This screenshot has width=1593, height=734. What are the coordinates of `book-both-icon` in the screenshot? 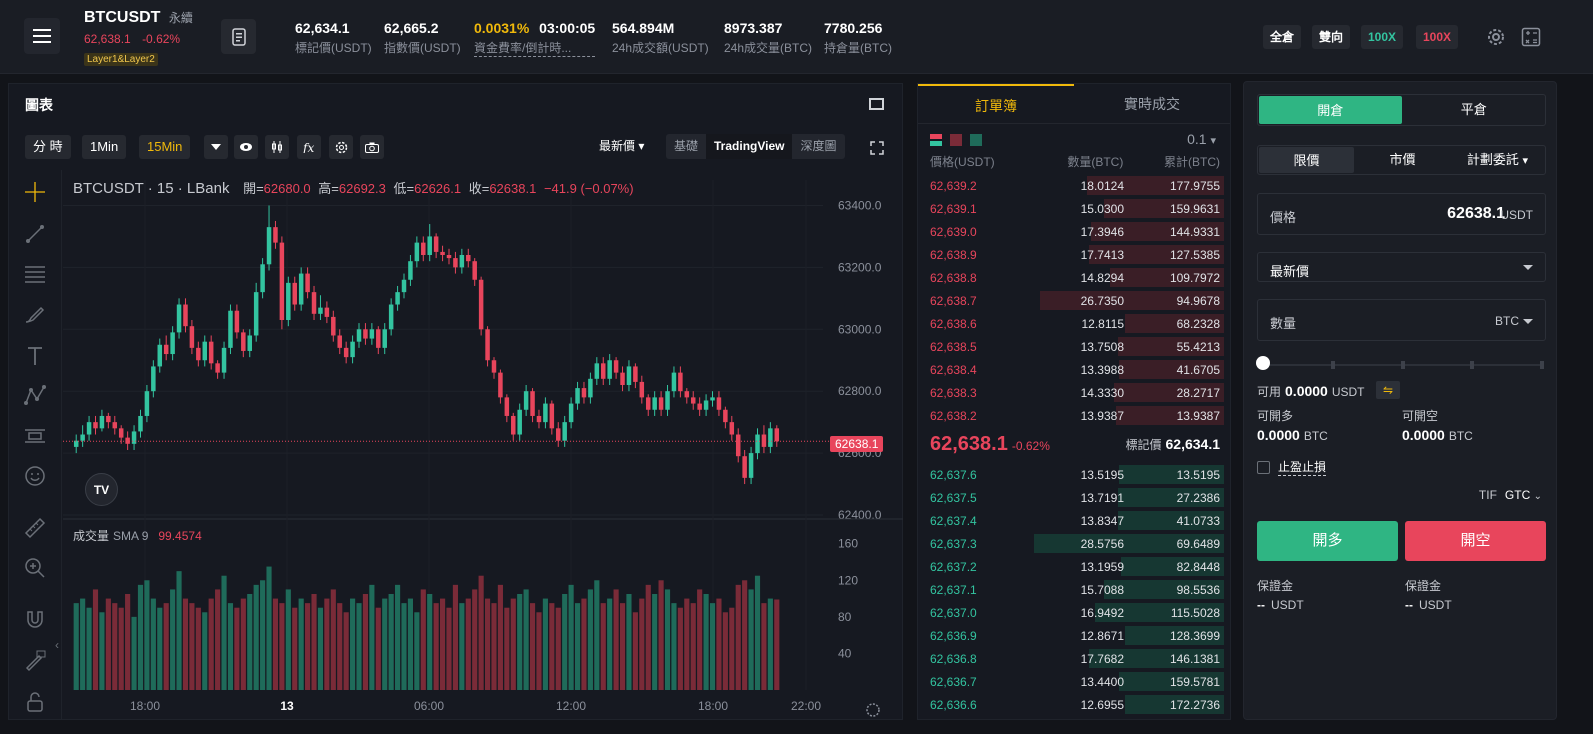 It's located at (936, 140).